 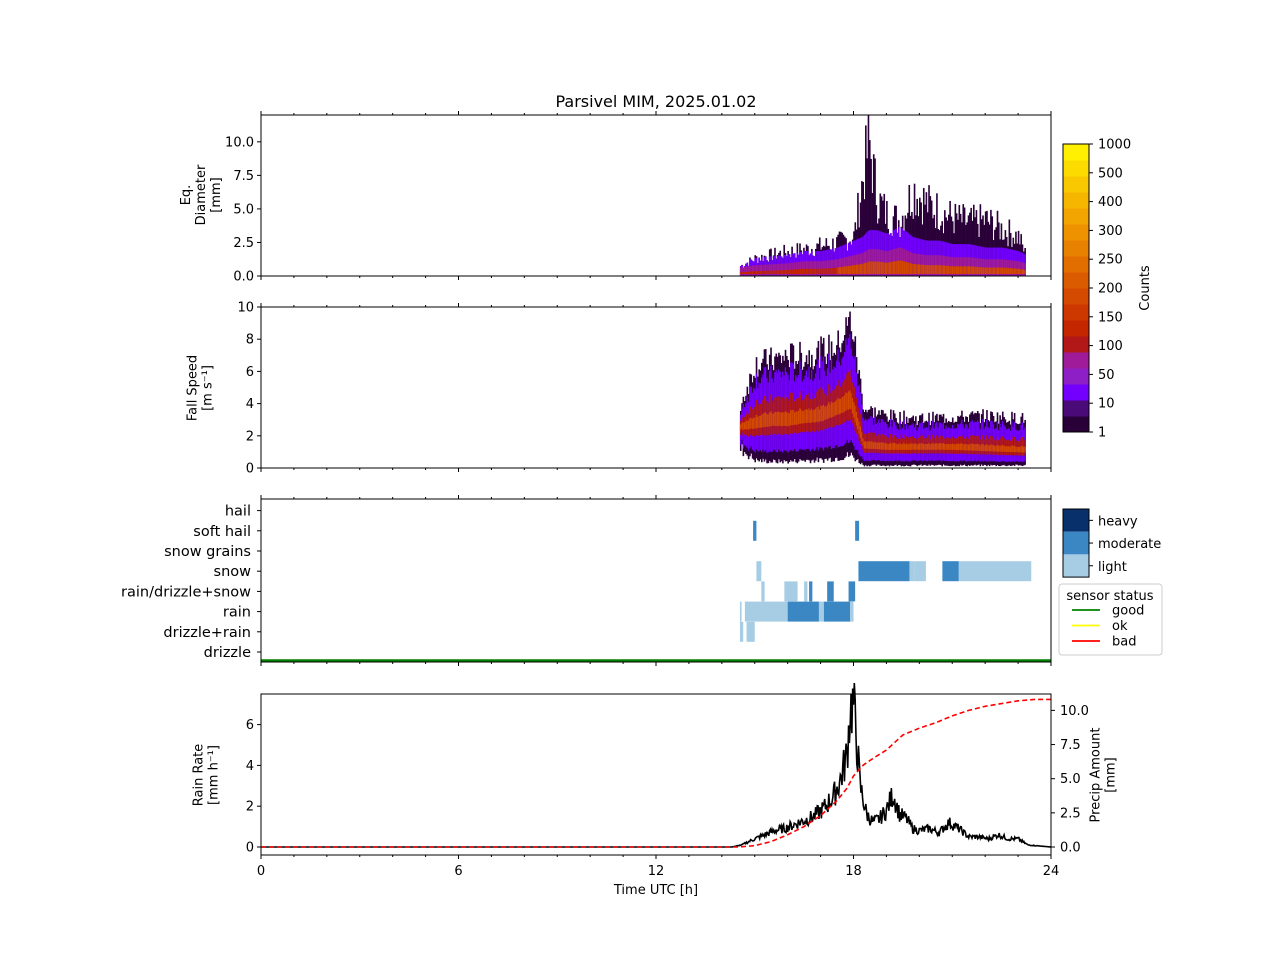 What do you see at coordinates (615, 198) in the screenshot?
I see `diameter-panel: 0.0 2.5 5.0 7.5 10.0 Eq.Diameter[mm]` at bounding box center [615, 198].